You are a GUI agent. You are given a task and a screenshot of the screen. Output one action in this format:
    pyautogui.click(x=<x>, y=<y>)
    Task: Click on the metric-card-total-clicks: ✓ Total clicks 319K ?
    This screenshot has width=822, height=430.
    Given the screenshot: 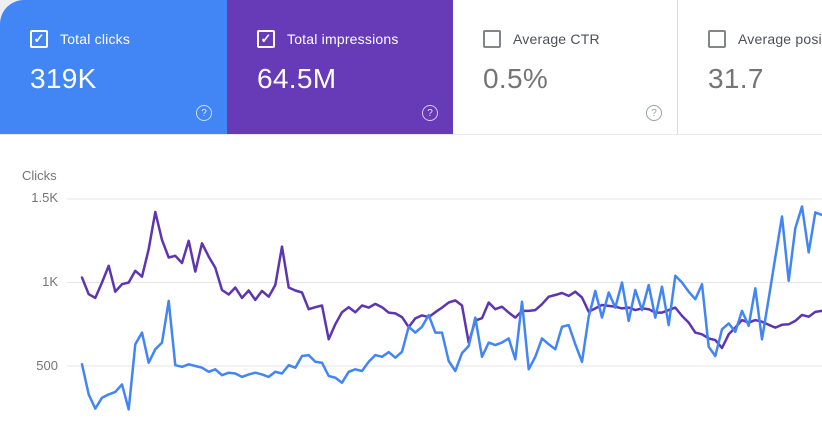 What is the action you would take?
    pyautogui.click(x=113, y=67)
    